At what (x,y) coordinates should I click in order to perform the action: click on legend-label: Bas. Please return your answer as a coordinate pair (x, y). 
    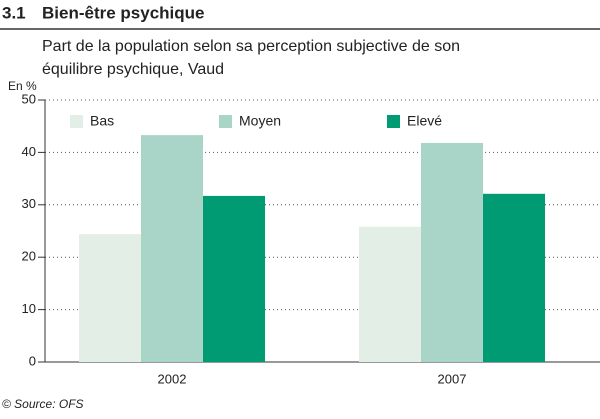
    Looking at the image, I should click on (102, 121).